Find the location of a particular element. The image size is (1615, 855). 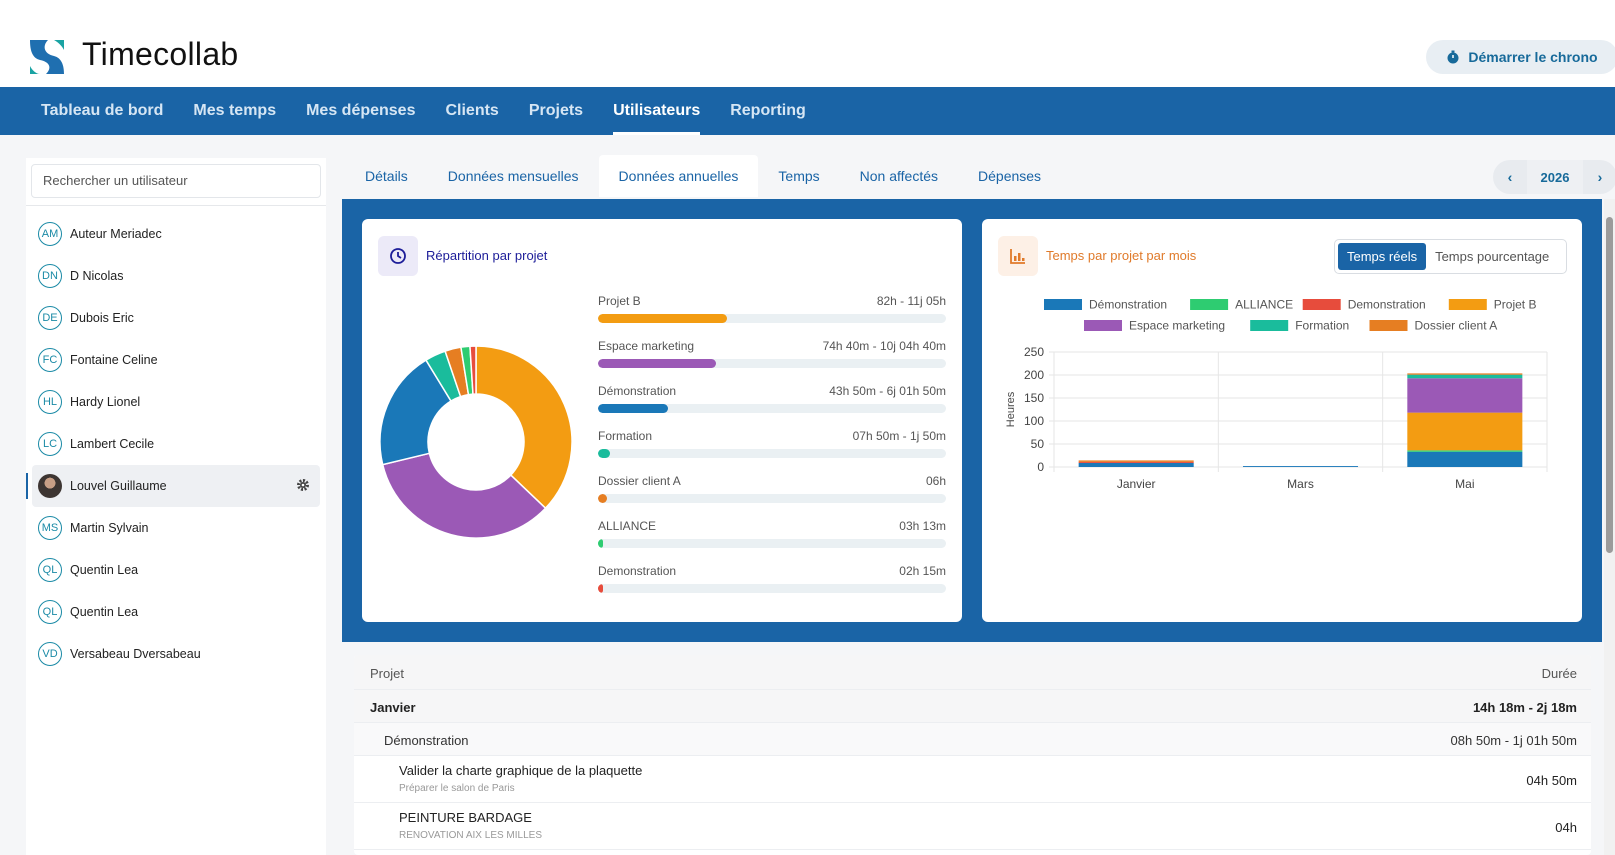

page-scrollbar is located at coordinates (1609, 527).